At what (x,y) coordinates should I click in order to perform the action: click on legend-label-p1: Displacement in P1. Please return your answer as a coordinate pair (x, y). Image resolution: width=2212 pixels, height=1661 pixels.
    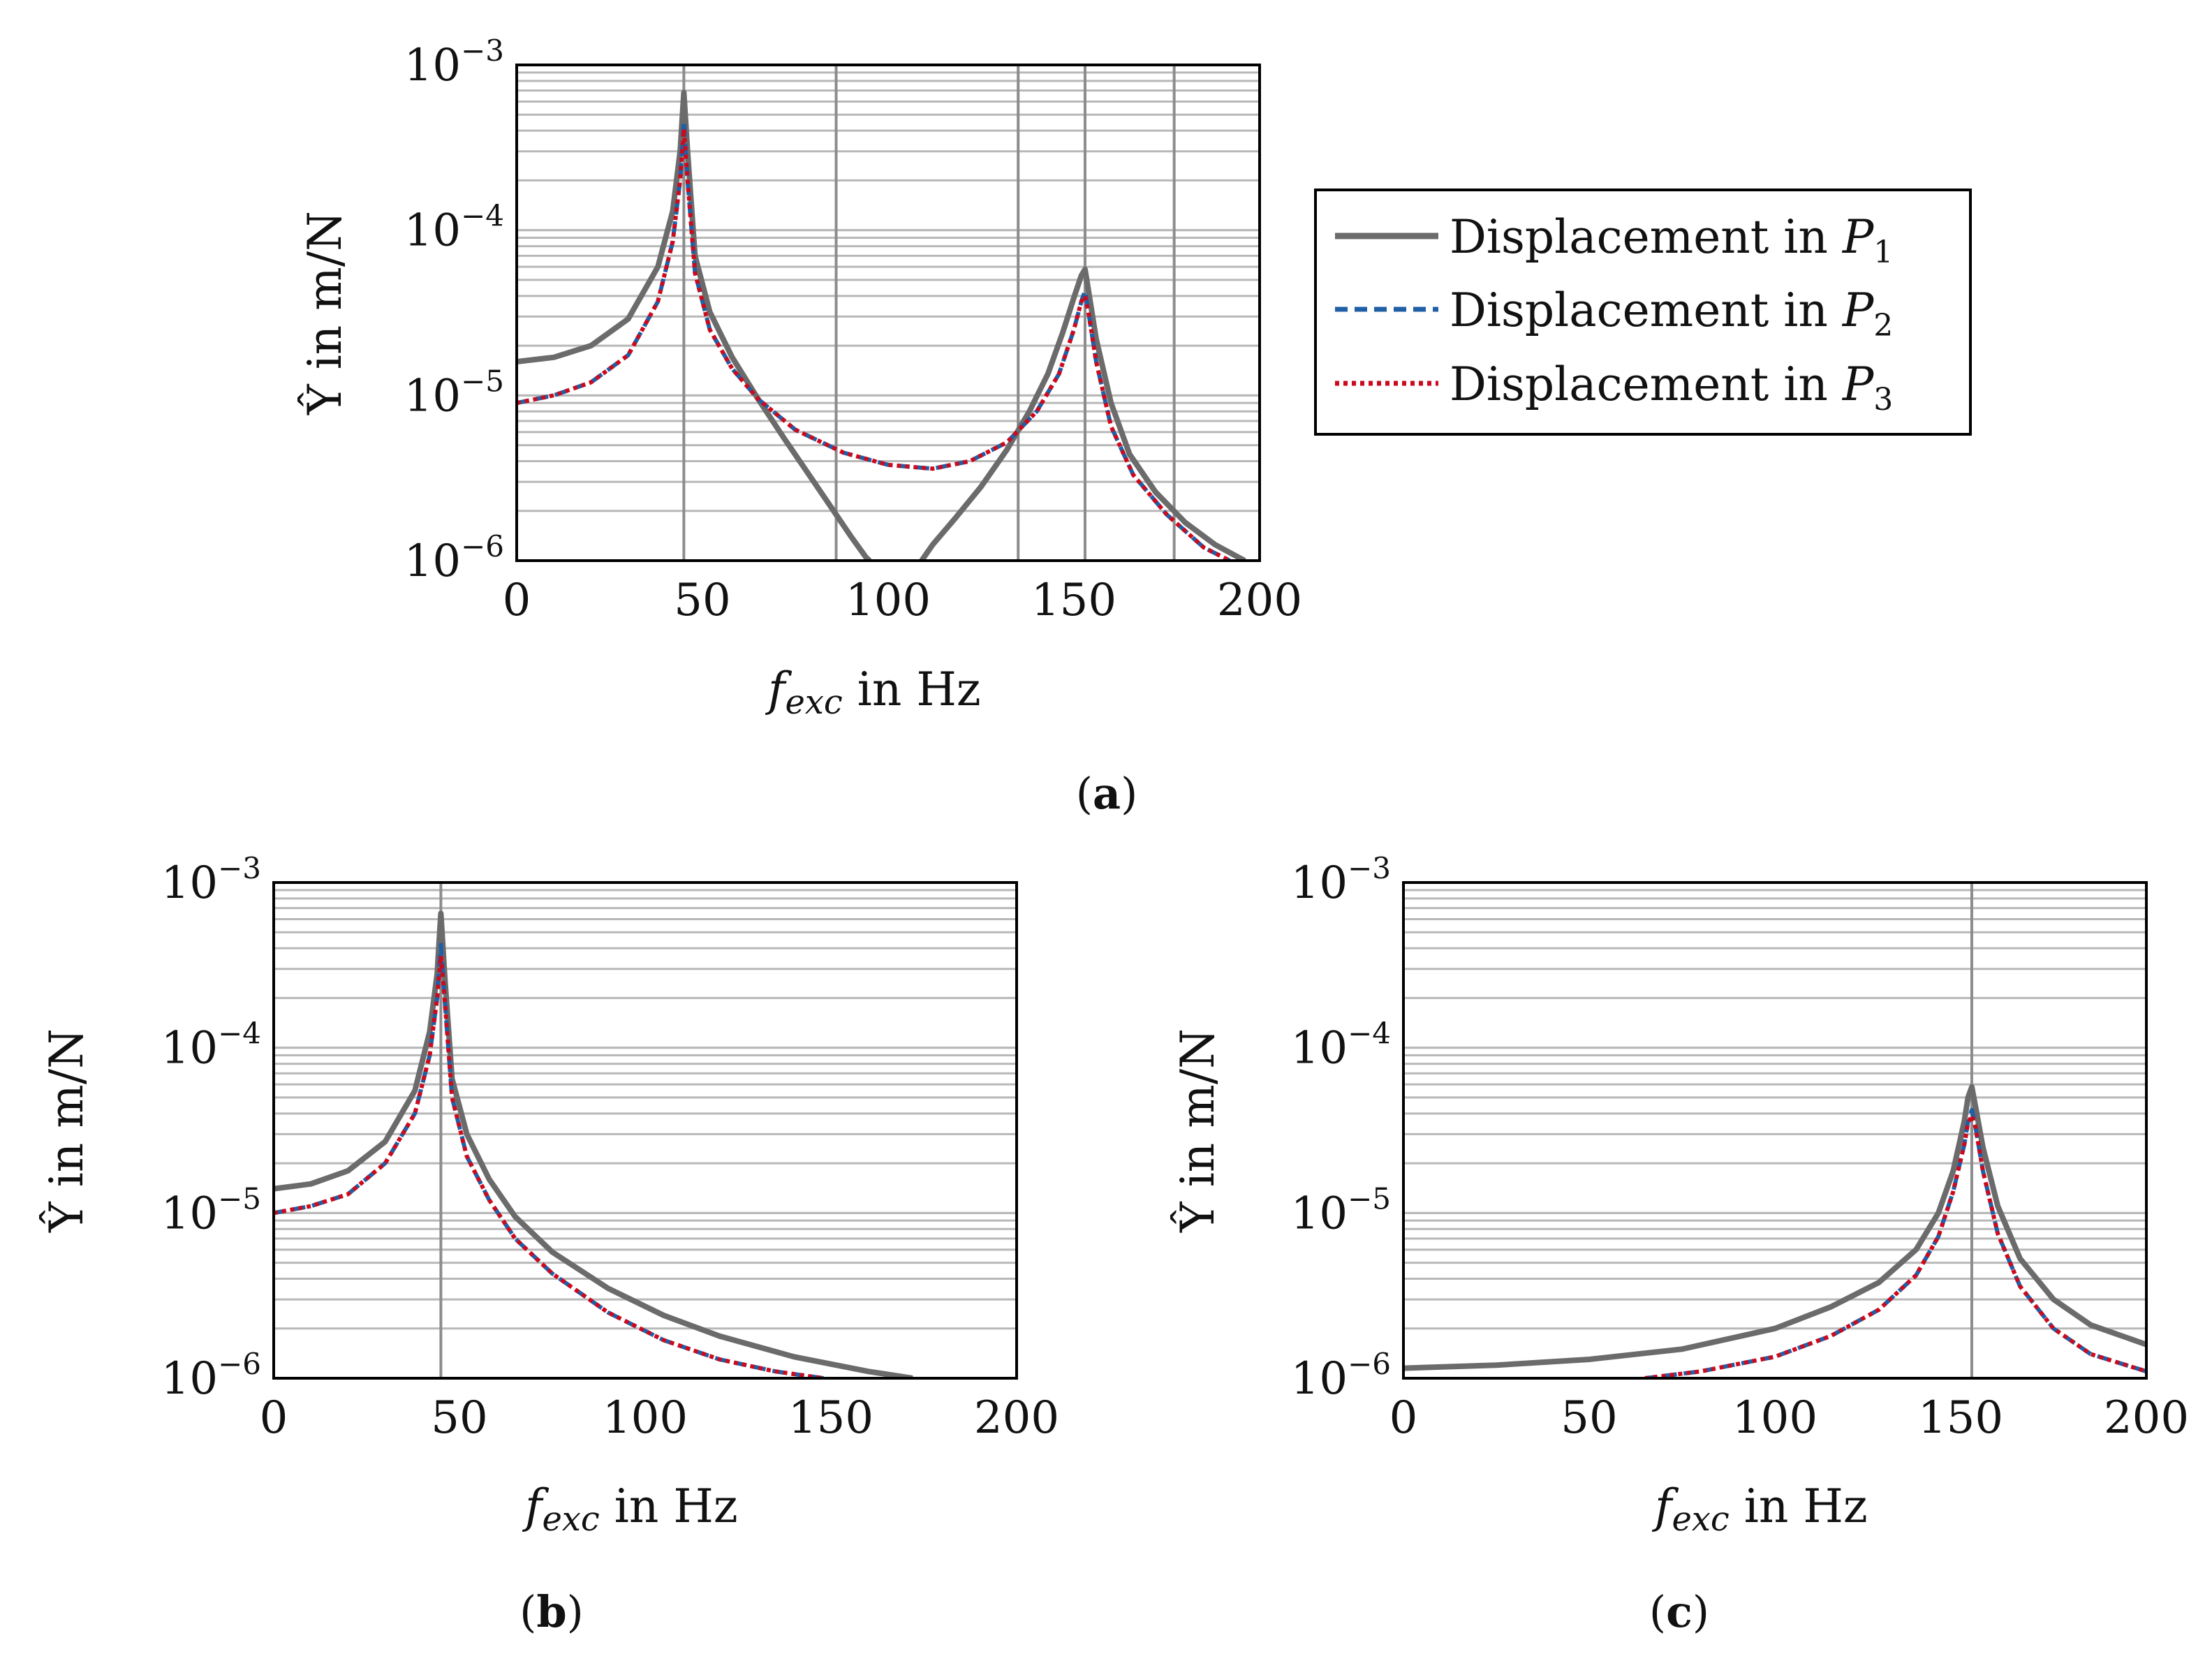
    Looking at the image, I should click on (1671, 240).